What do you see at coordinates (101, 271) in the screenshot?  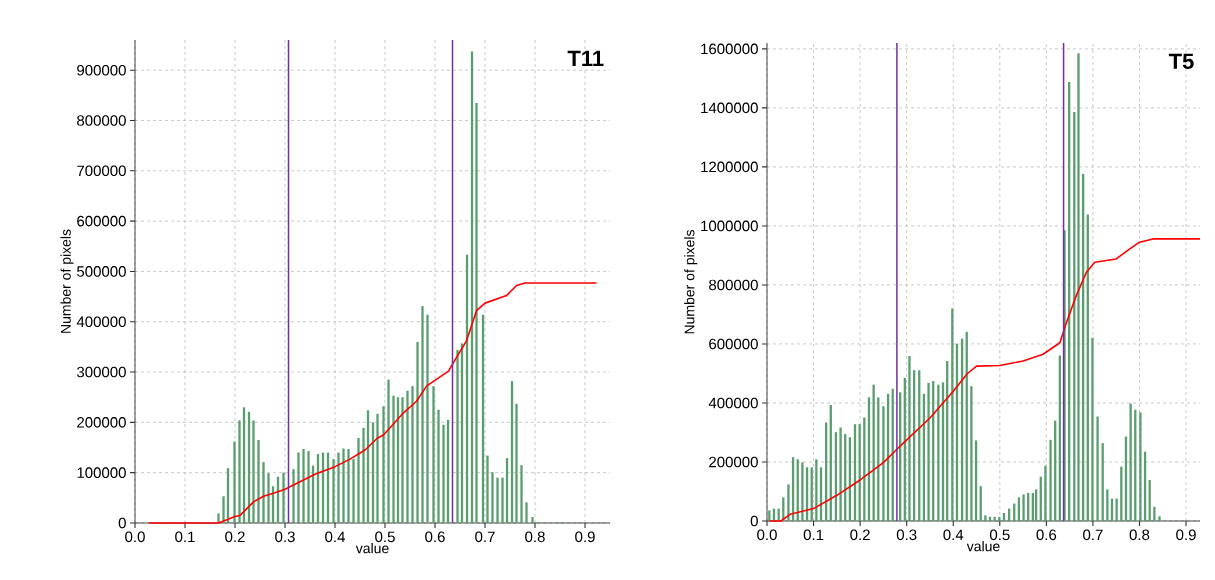 I see `y-tick-label: 500000` at bounding box center [101, 271].